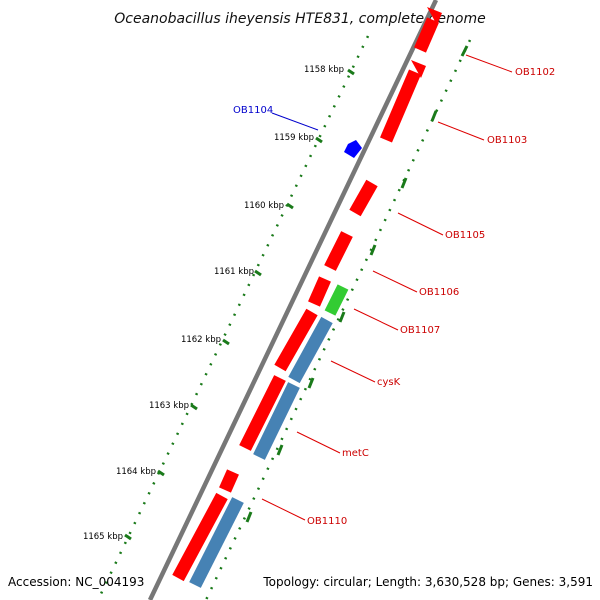 This screenshot has height=600, width=600. Describe the element at coordinates (253, 110) in the screenshot. I see `gene-label-ob1104: OB1104` at that location.